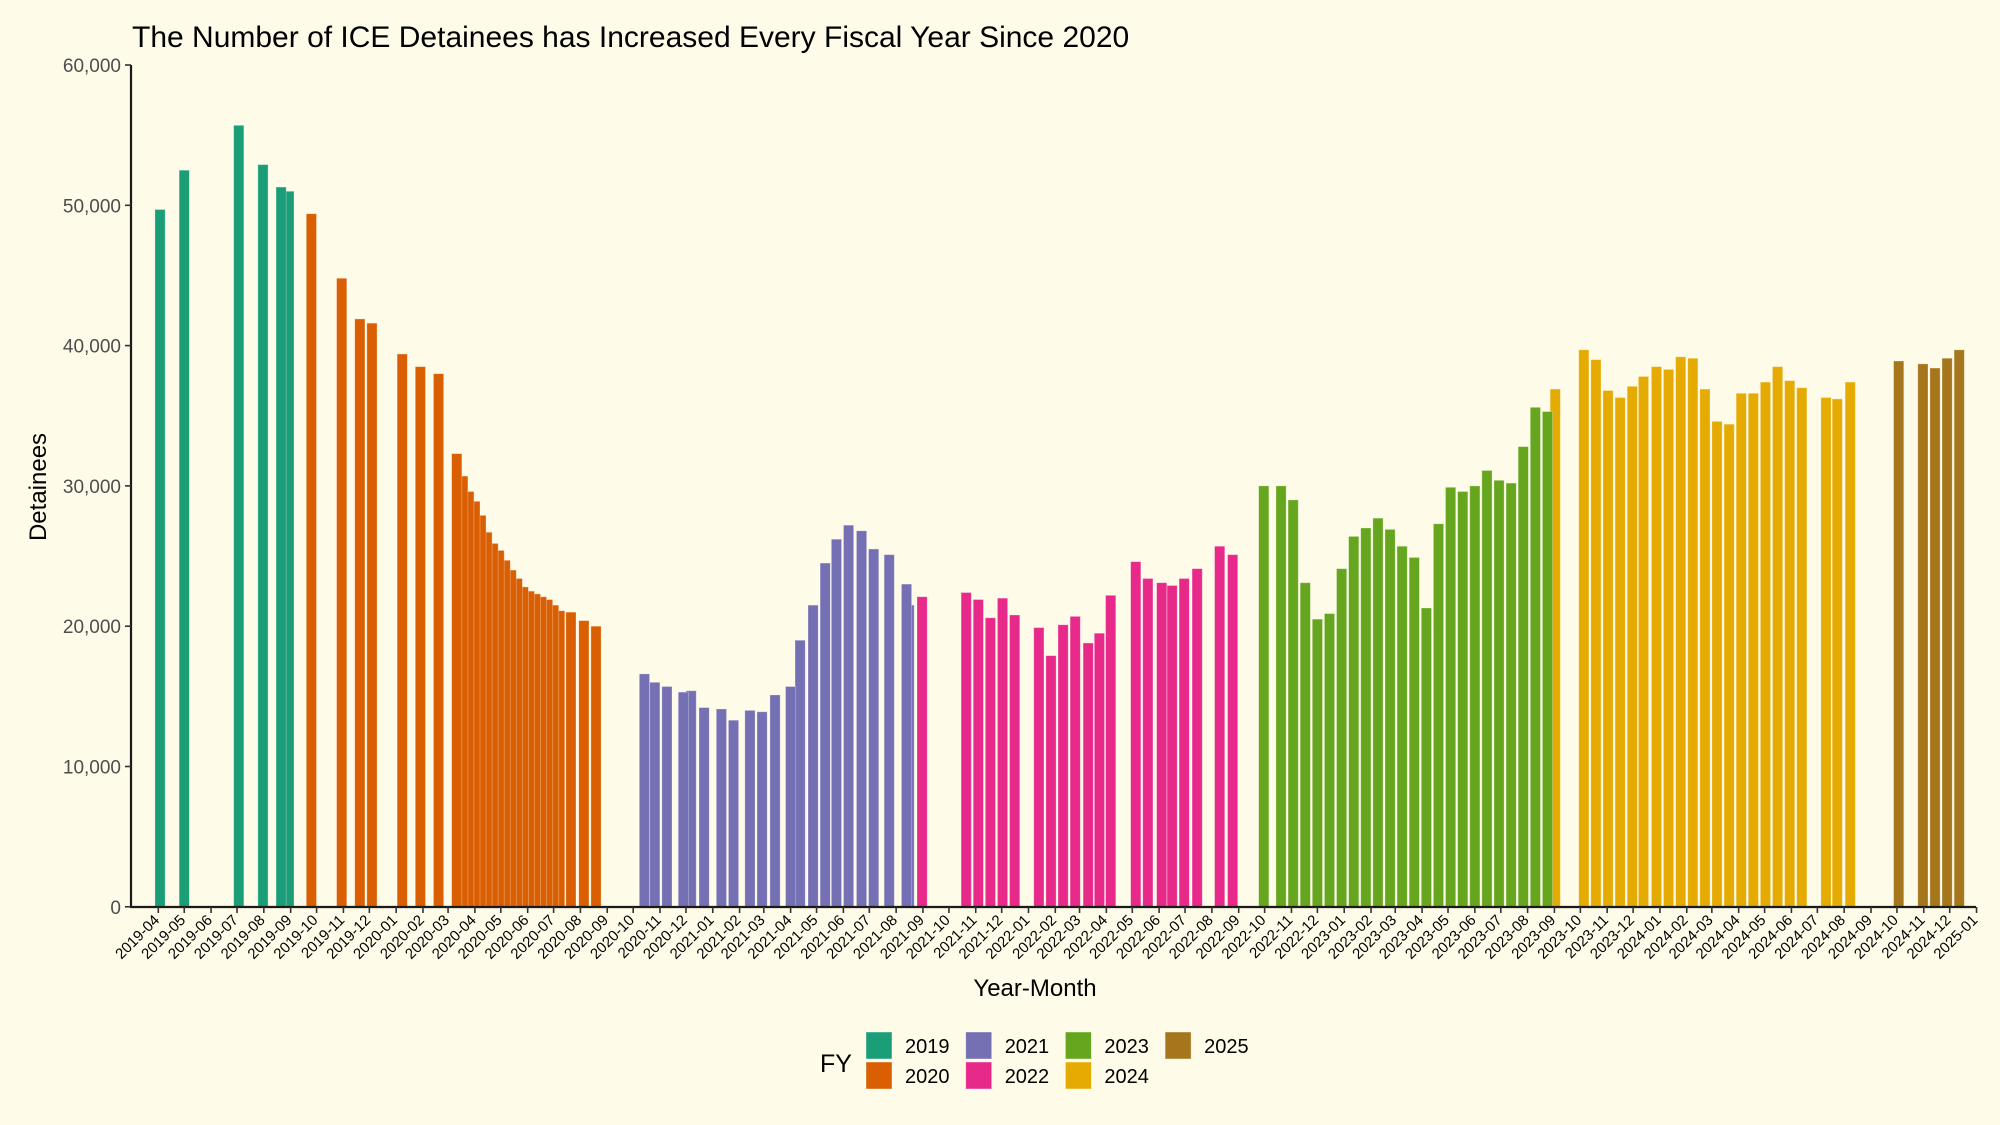  I want to click on bar-fy2019: 2019-05-01: 52,500, so click(184, 538).